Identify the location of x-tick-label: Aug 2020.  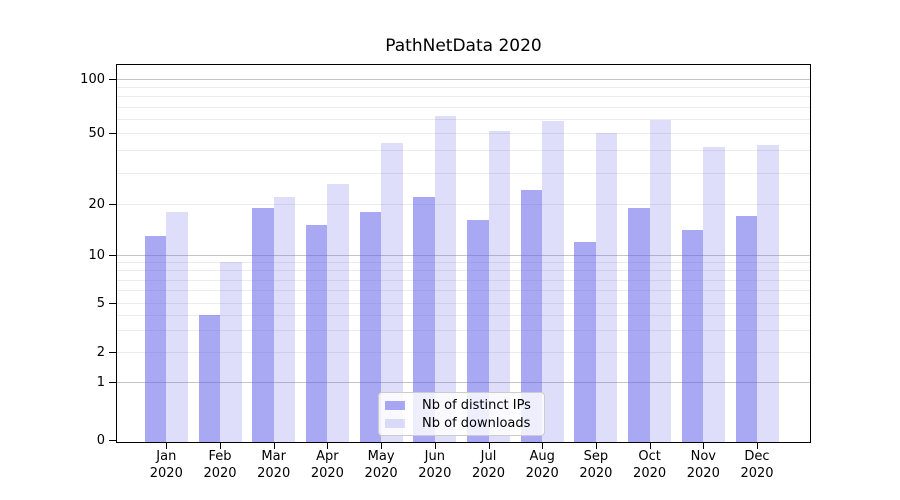
(542, 465).